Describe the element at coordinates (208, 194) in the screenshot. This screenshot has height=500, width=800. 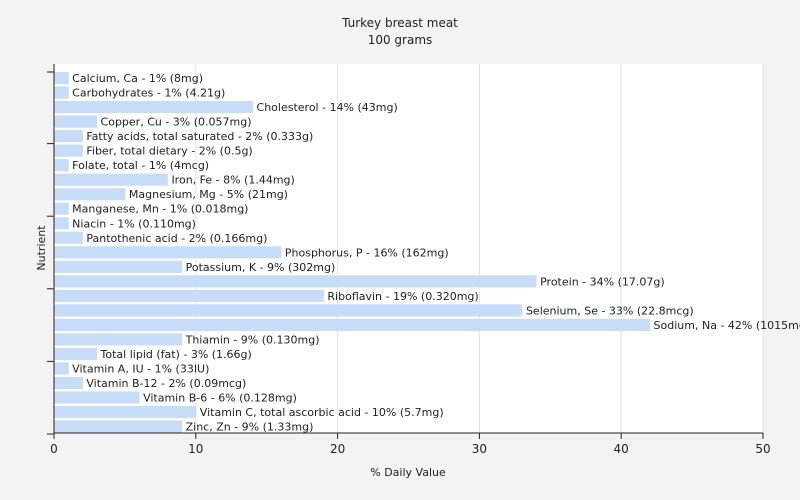
I see `data-label: Magnesium, Mg - 5% (21mg)` at that location.